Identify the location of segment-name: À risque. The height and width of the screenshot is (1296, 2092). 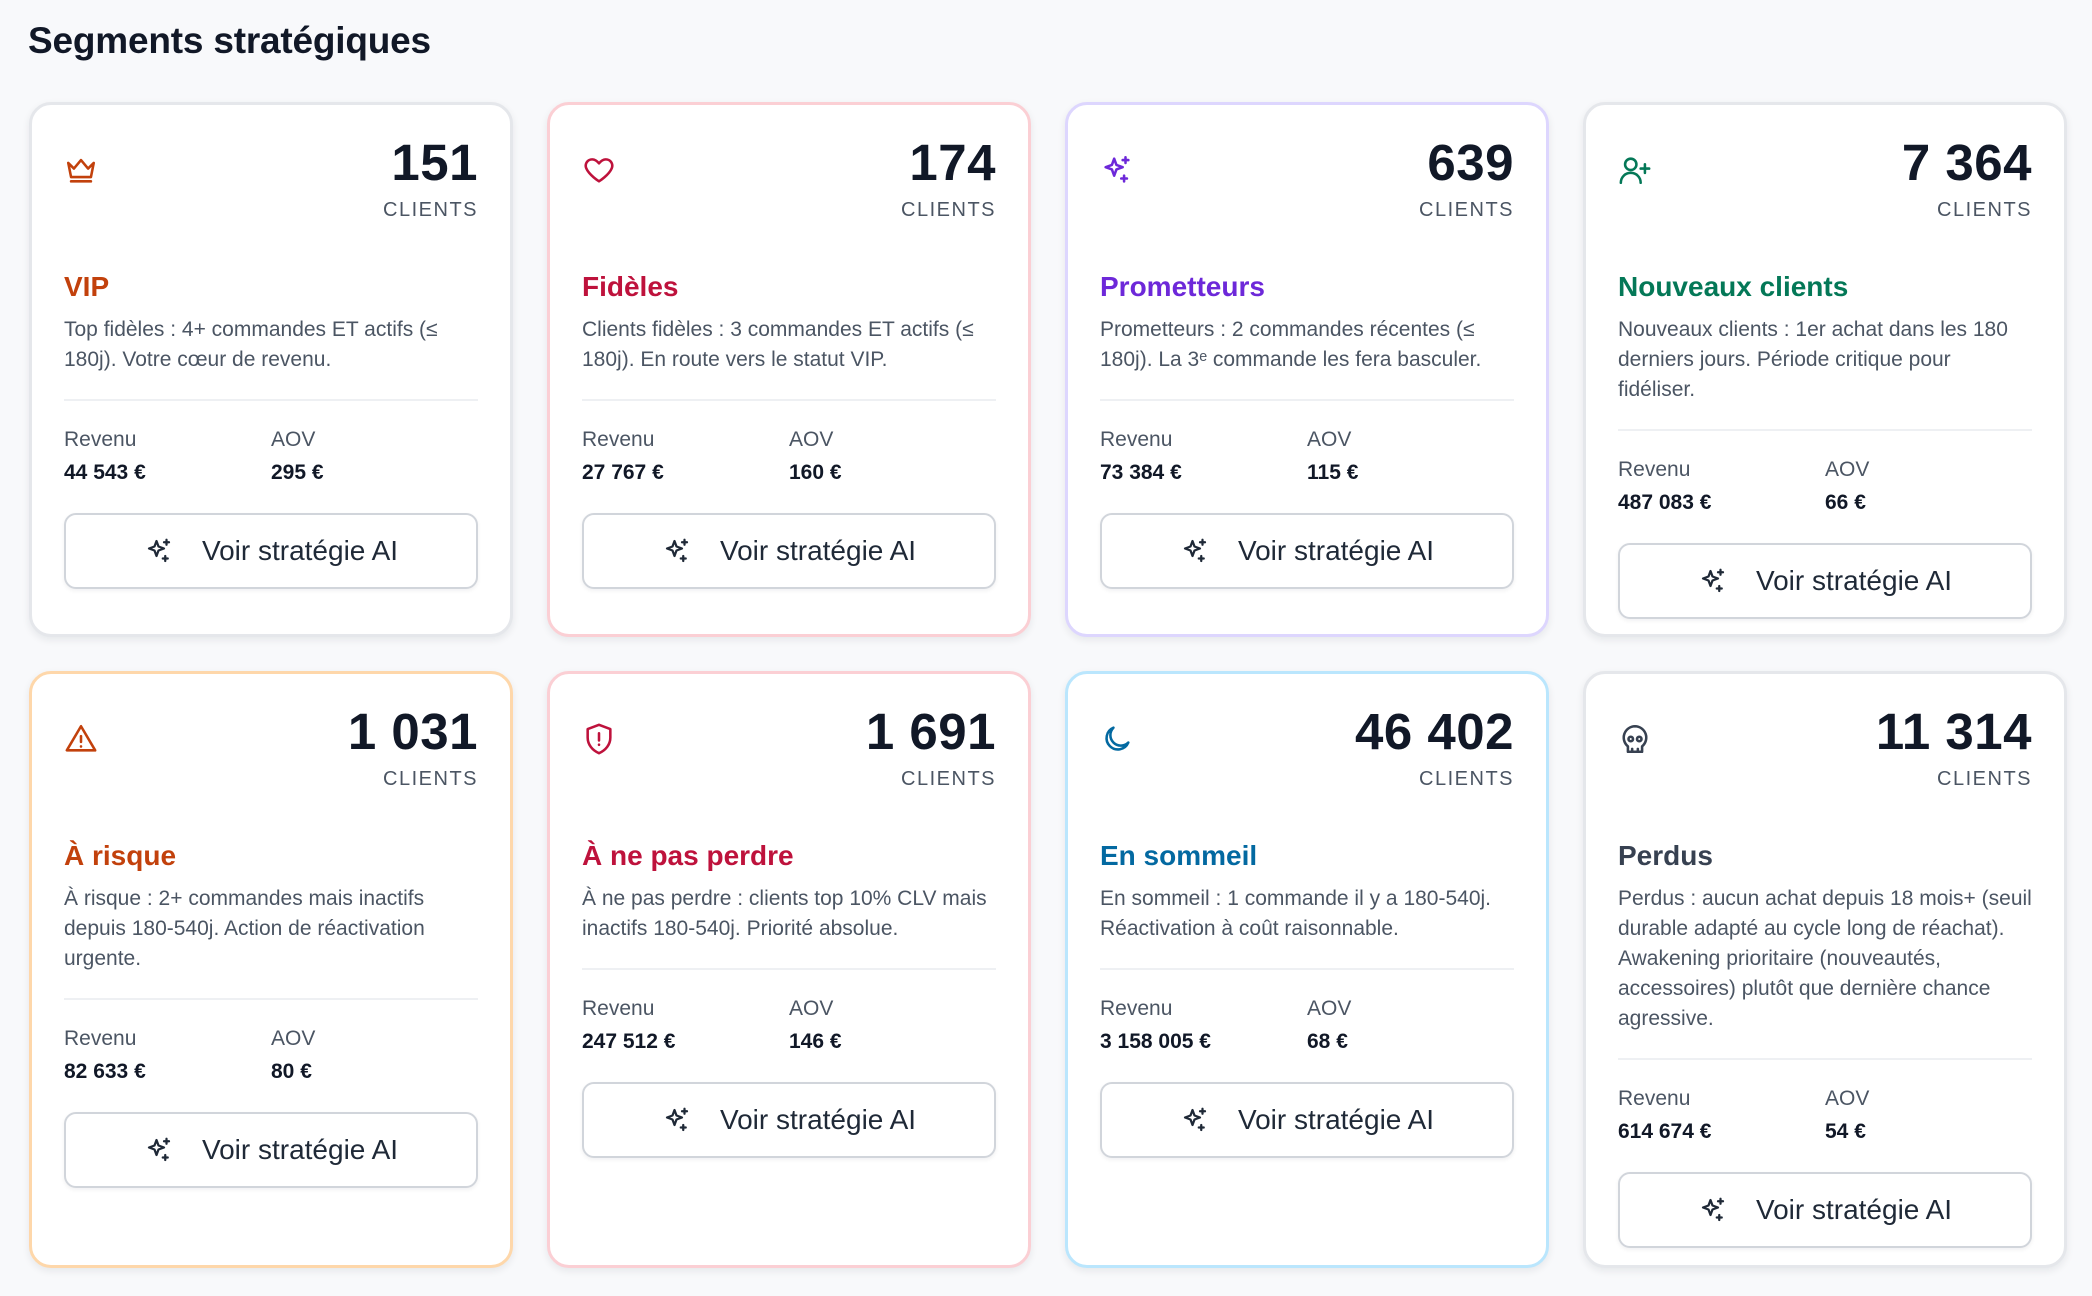
(120, 855).